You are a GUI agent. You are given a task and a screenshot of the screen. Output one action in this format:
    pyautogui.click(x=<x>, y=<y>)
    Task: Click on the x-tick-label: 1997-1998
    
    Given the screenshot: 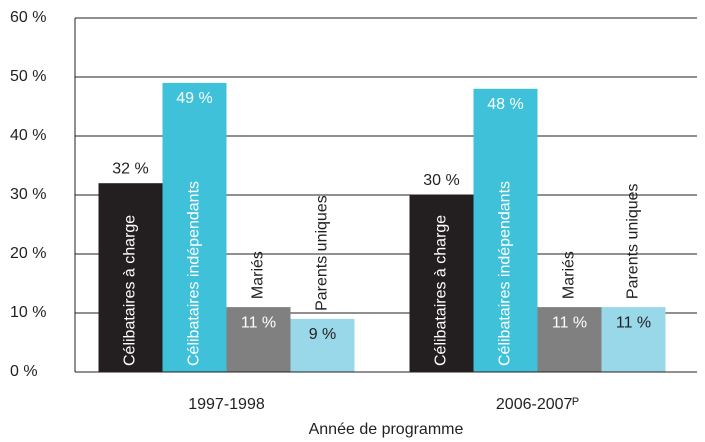 What is the action you would take?
    pyautogui.click(x=226, y=404)
    